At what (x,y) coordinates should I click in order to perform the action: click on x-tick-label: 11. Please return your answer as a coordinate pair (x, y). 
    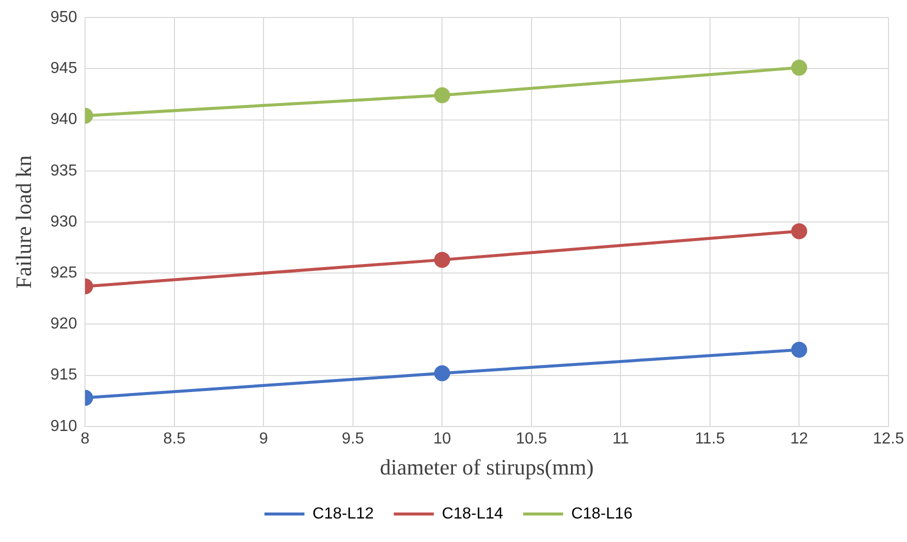
    Looking at the image, I should click on (621, 439).